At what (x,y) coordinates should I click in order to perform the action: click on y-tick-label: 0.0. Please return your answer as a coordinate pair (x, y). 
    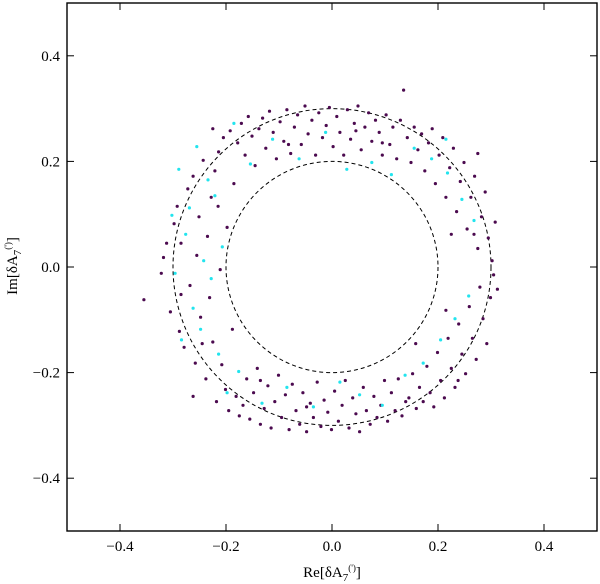
    Looking at the image, I should click on (50, 268).